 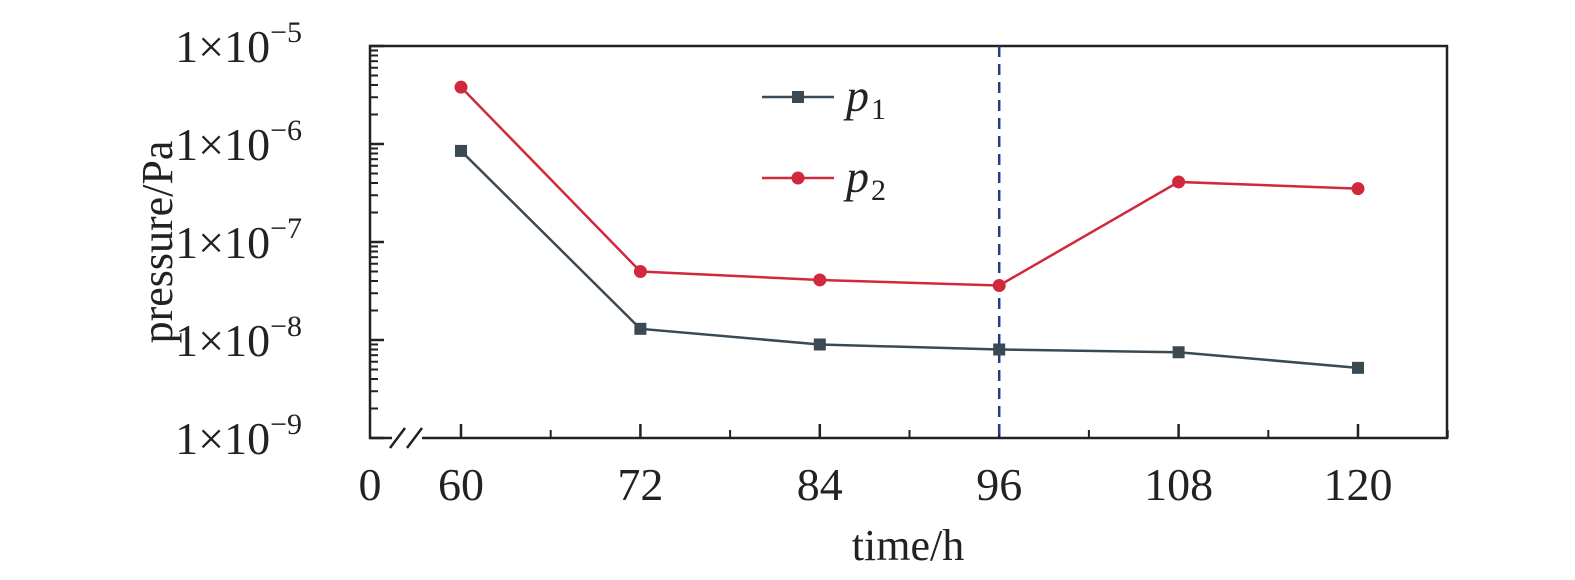 What do you see at coordinates (238, 142) in the screenshot?
I see `y-tick-label: 1×10⁻⁶` at bounding box center [238, 142].